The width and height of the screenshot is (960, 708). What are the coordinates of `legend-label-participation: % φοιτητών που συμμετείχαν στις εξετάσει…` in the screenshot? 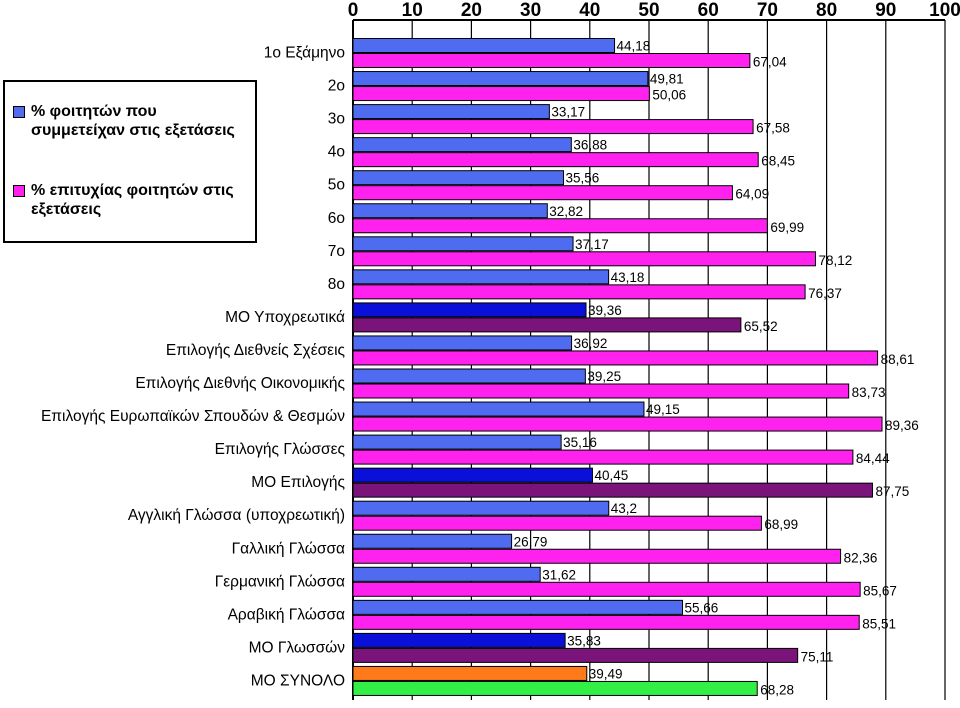 It's located at (133, 121).